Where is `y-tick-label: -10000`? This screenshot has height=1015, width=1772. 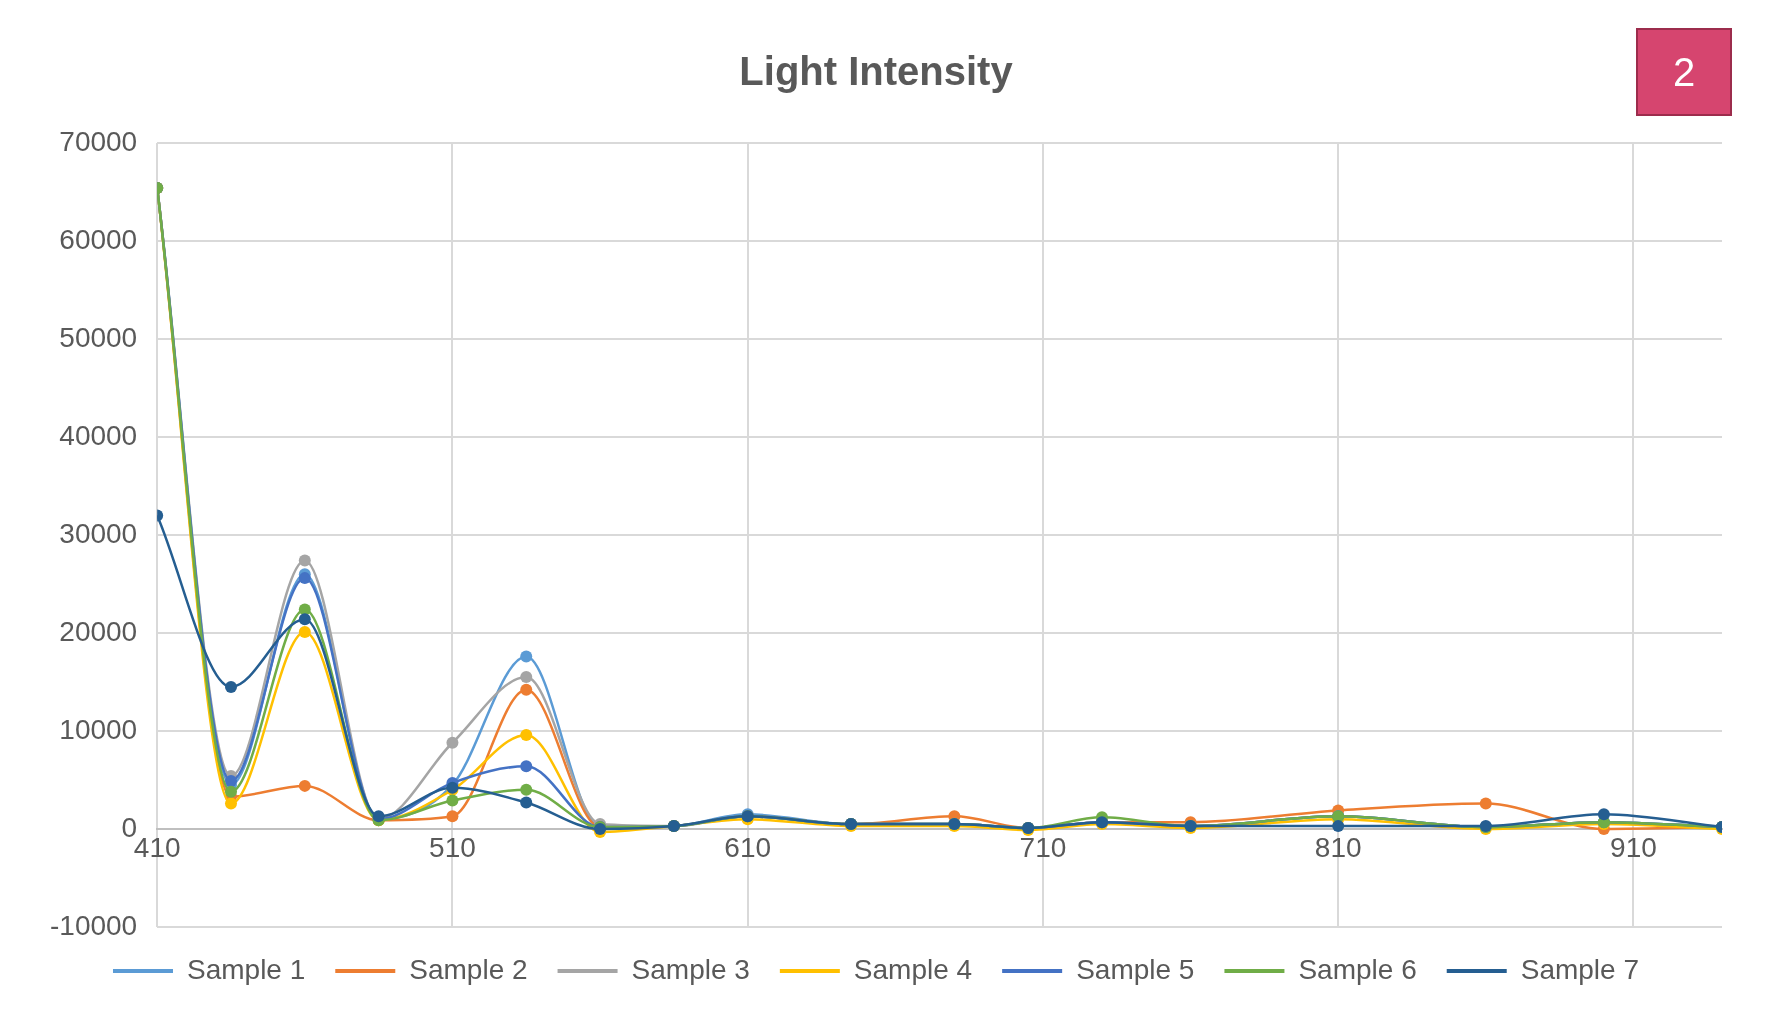 y-tick-label: -10000 is located at coordinates (94, 925).